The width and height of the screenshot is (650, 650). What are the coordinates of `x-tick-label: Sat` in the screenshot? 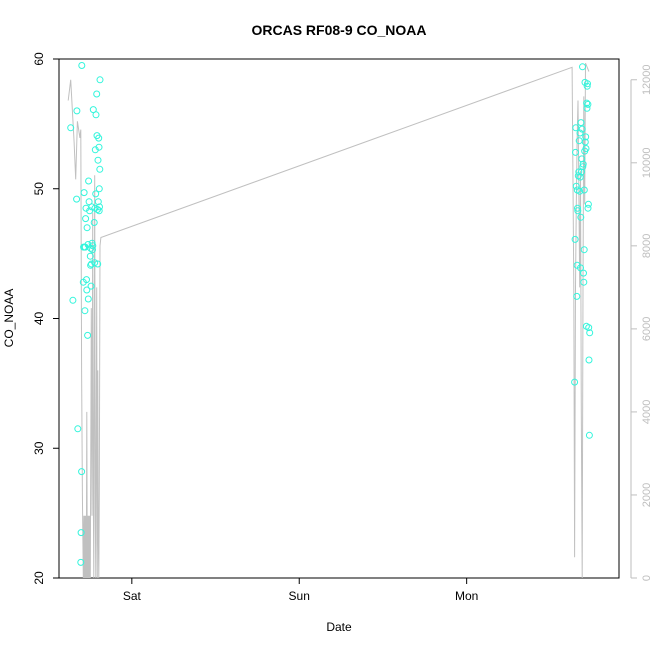 It's located at (132, 596).